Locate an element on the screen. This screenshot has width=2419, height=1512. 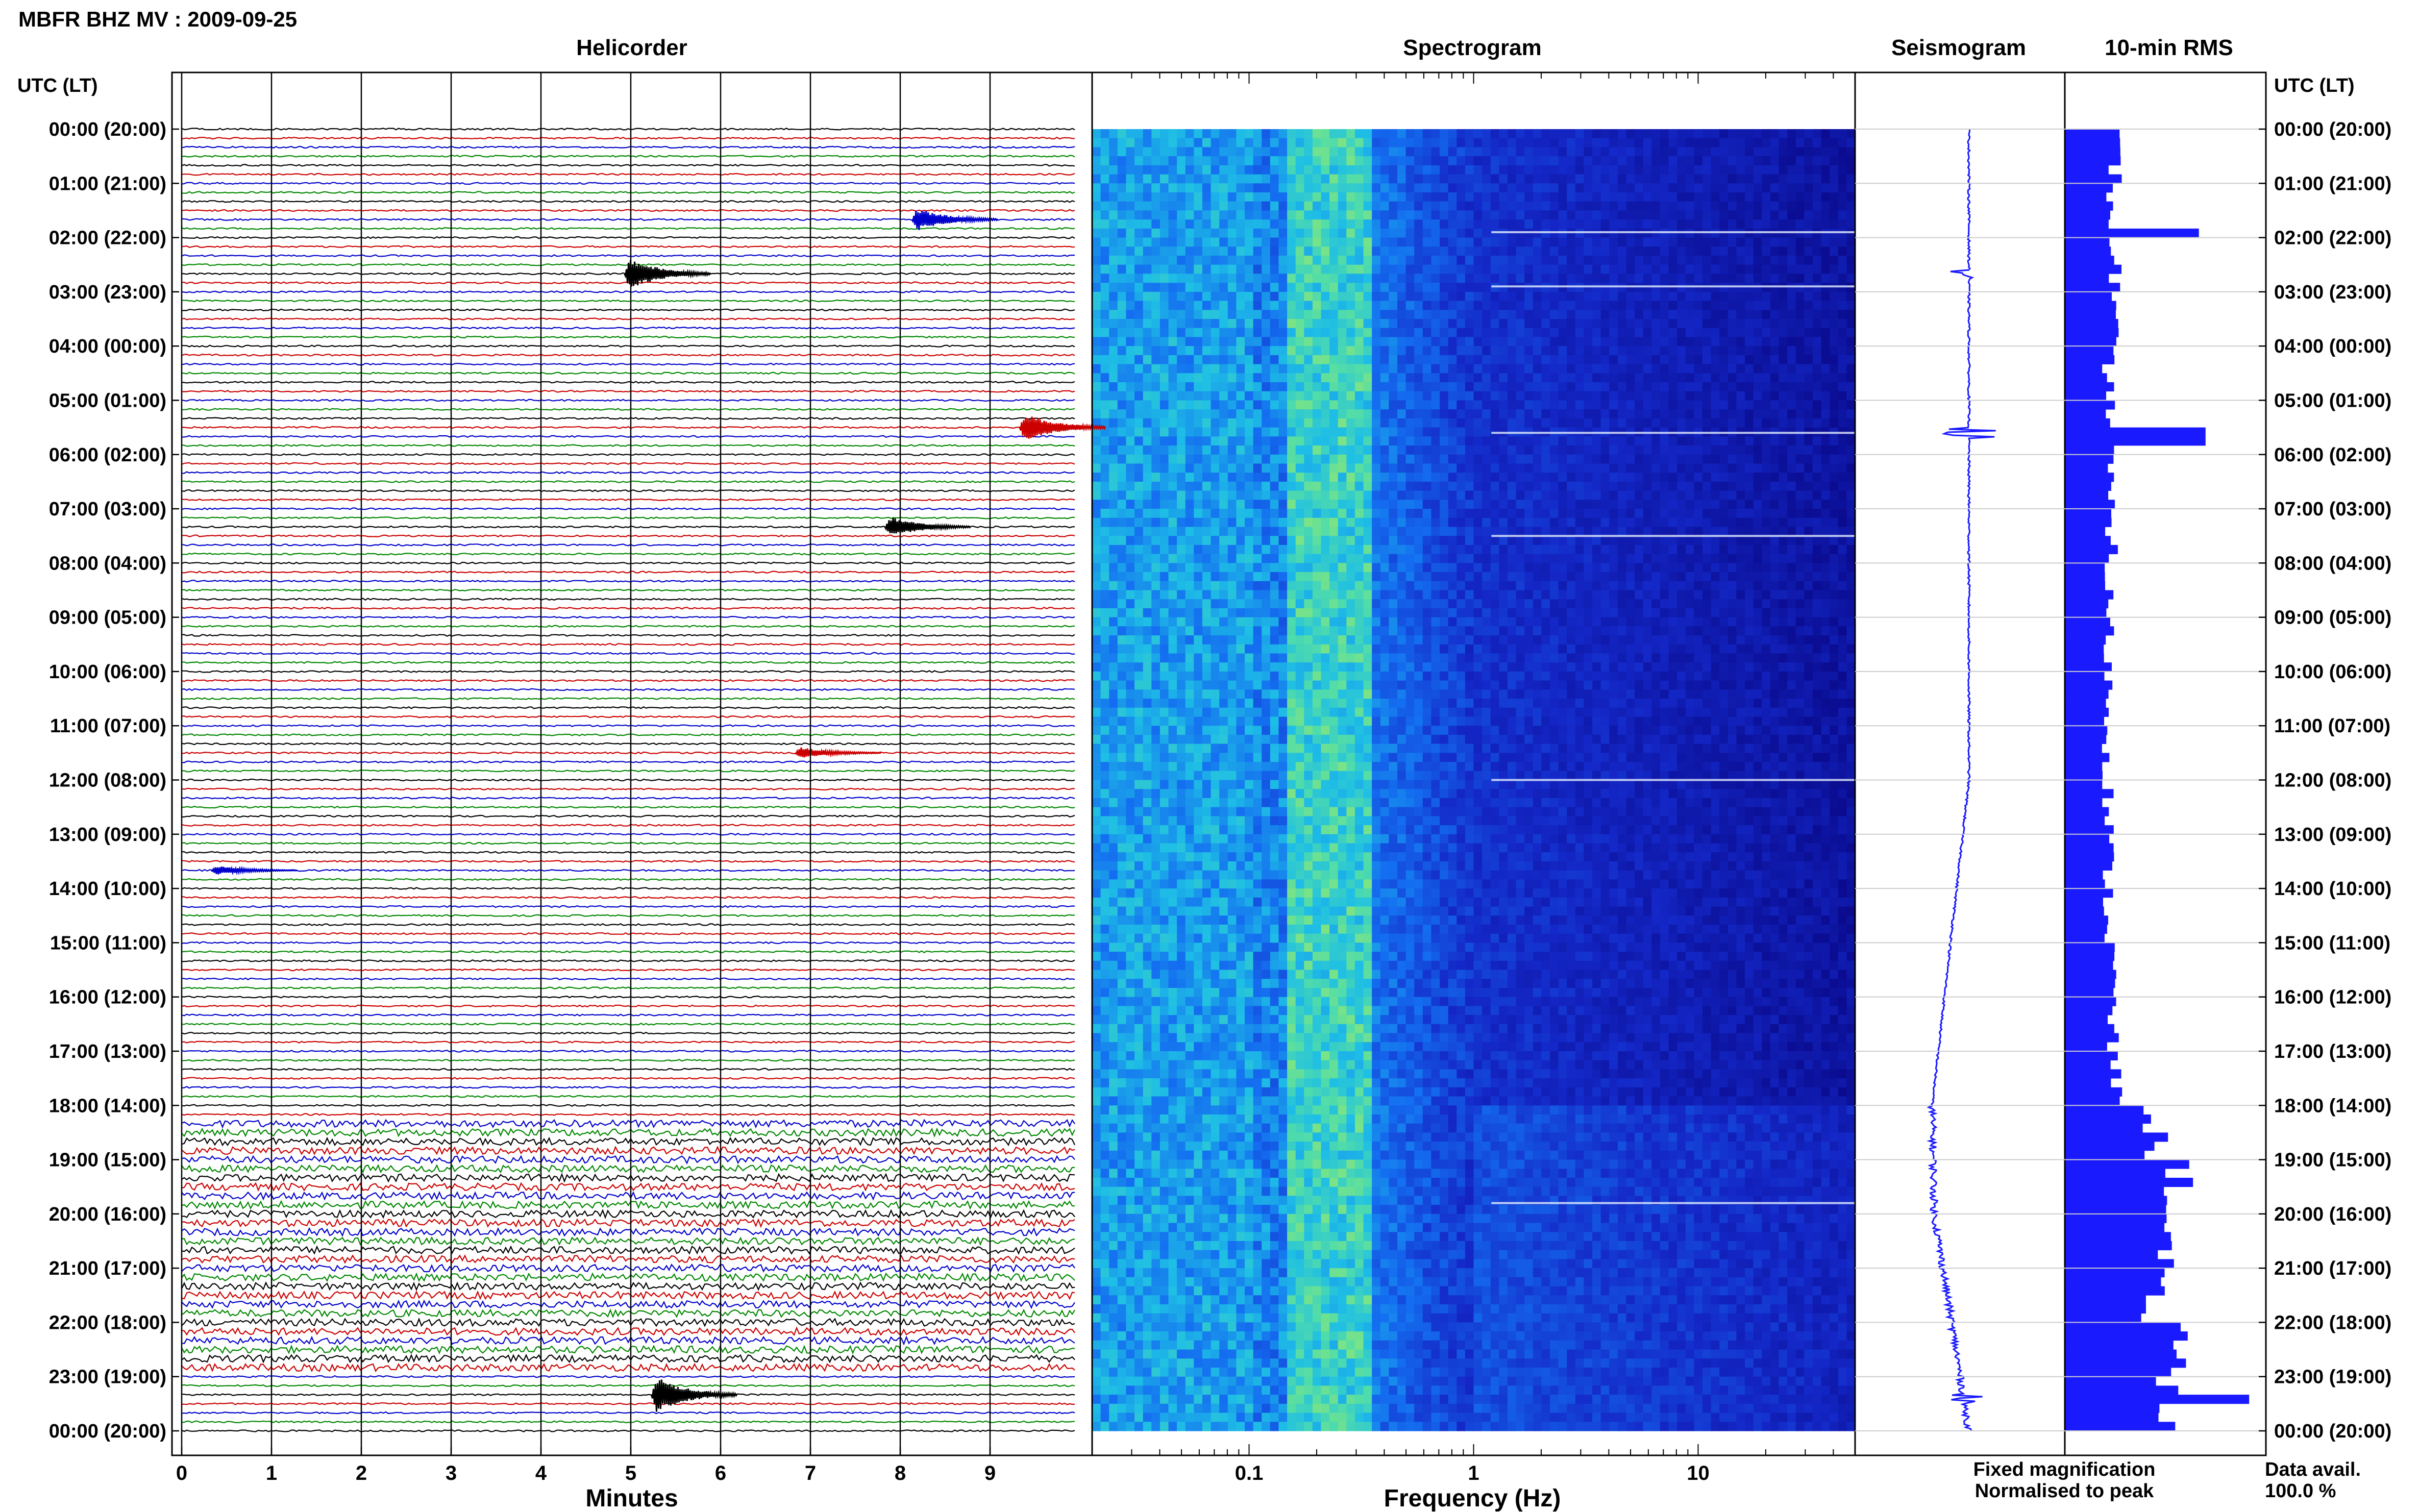
utc-label-right: UTC (LT) is located at coordinates (2314, 85).